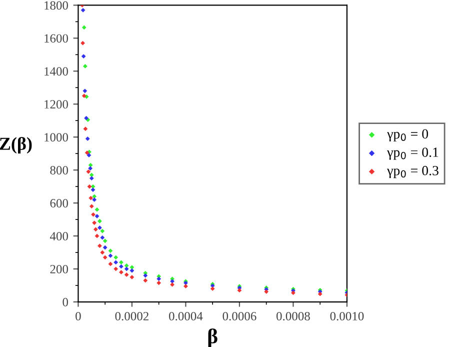  What do you see at coordinates (65, 302) in the screenshot?
I see `y-tick-label: 0` at bounding box center [65, 302].